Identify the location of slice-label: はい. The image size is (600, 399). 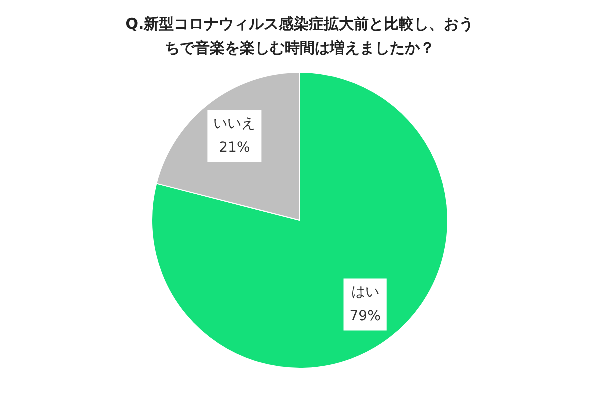
(365, 292).